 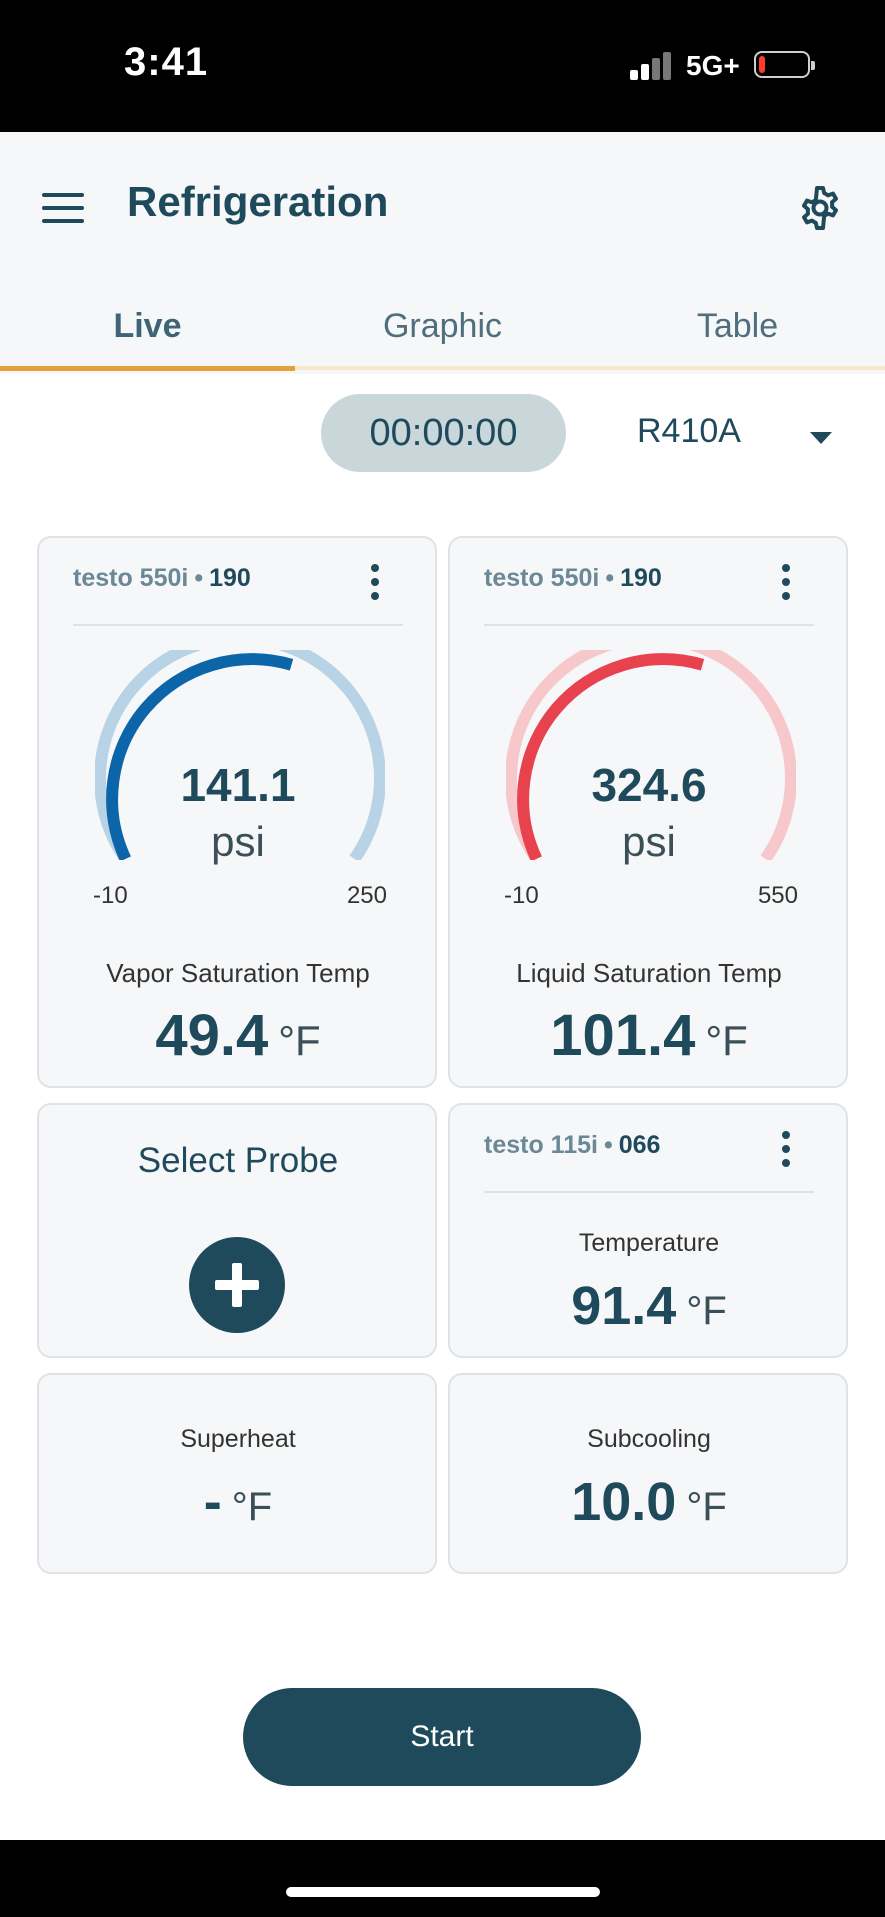 I want to click on add-probe-button, so click(x=237, y=1285).